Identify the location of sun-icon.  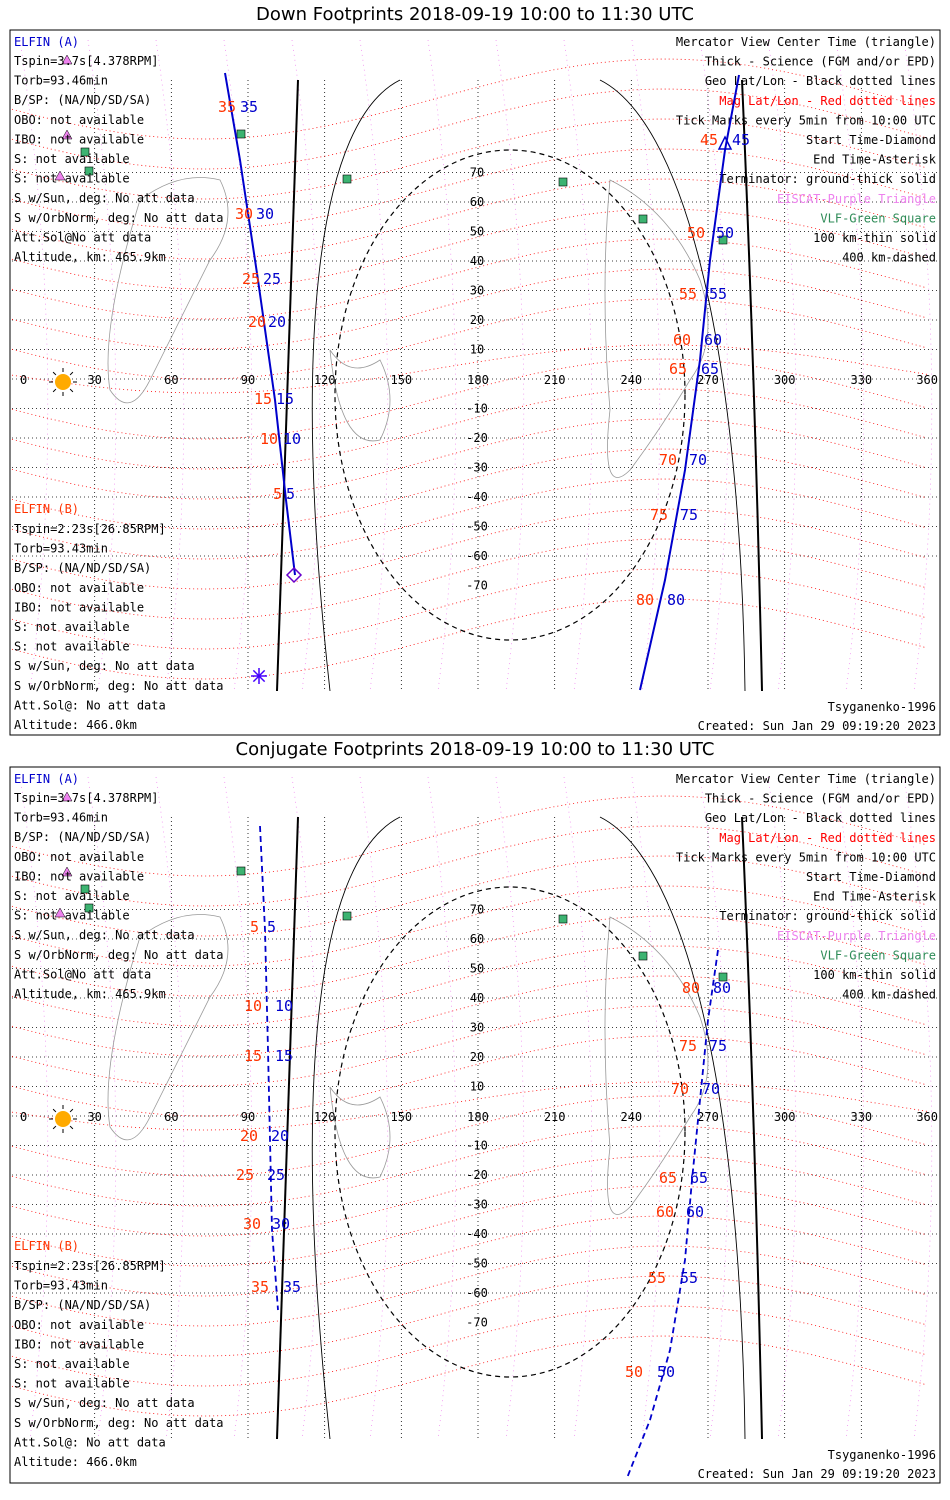
(63, 1119).